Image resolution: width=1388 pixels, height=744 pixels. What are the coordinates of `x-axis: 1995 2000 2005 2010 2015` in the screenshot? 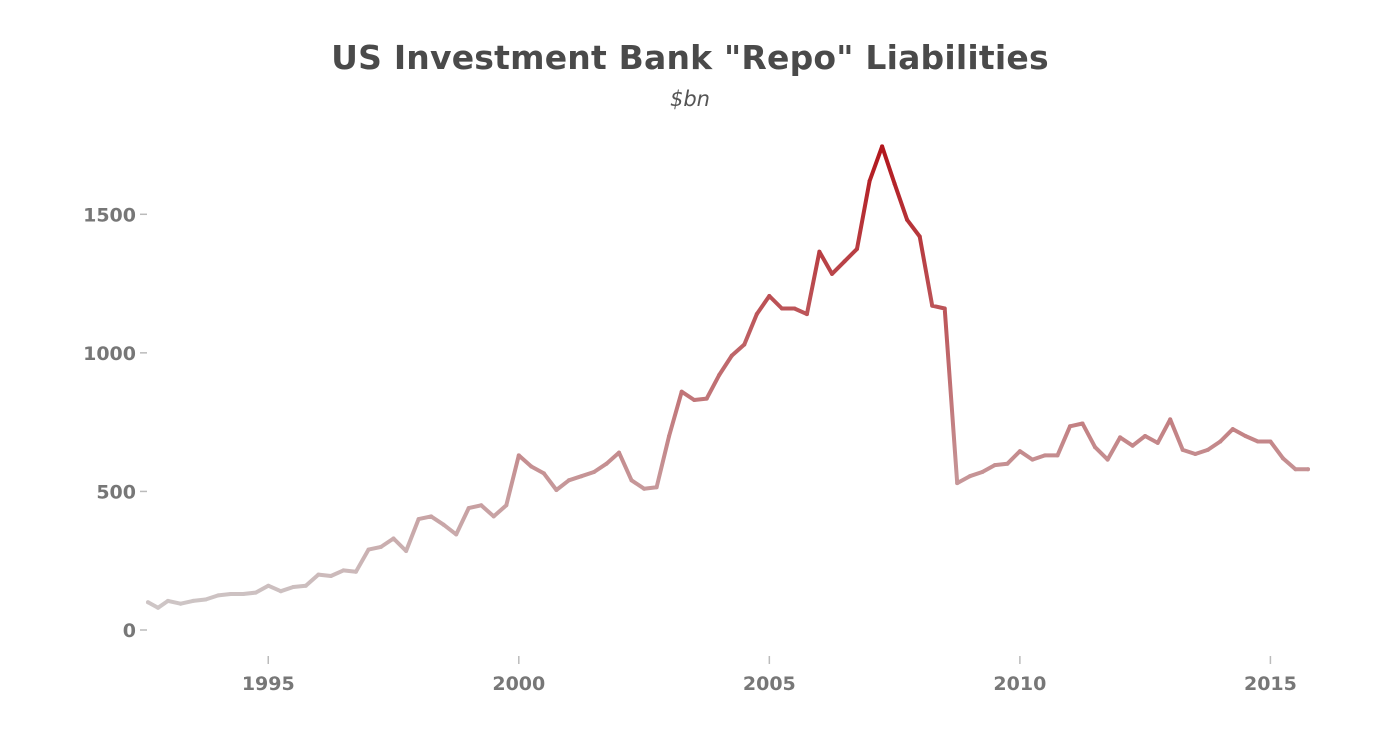 It's located at (769, 675).